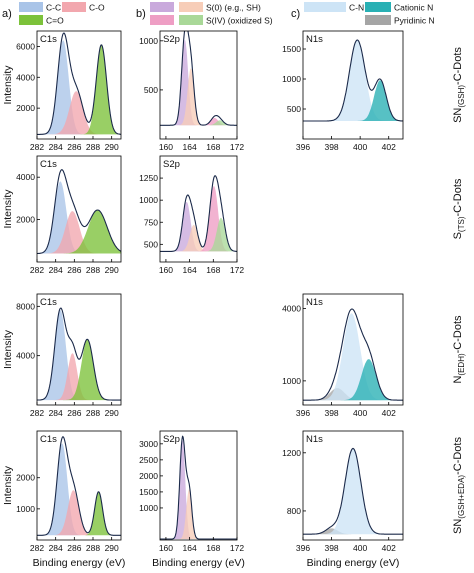 This screenshot has height=573, width=474. What do you see at coordinates (53, 8) in the screenshot?
I see `legend-c-c-label: C-C` at bounding box center [53, 8].